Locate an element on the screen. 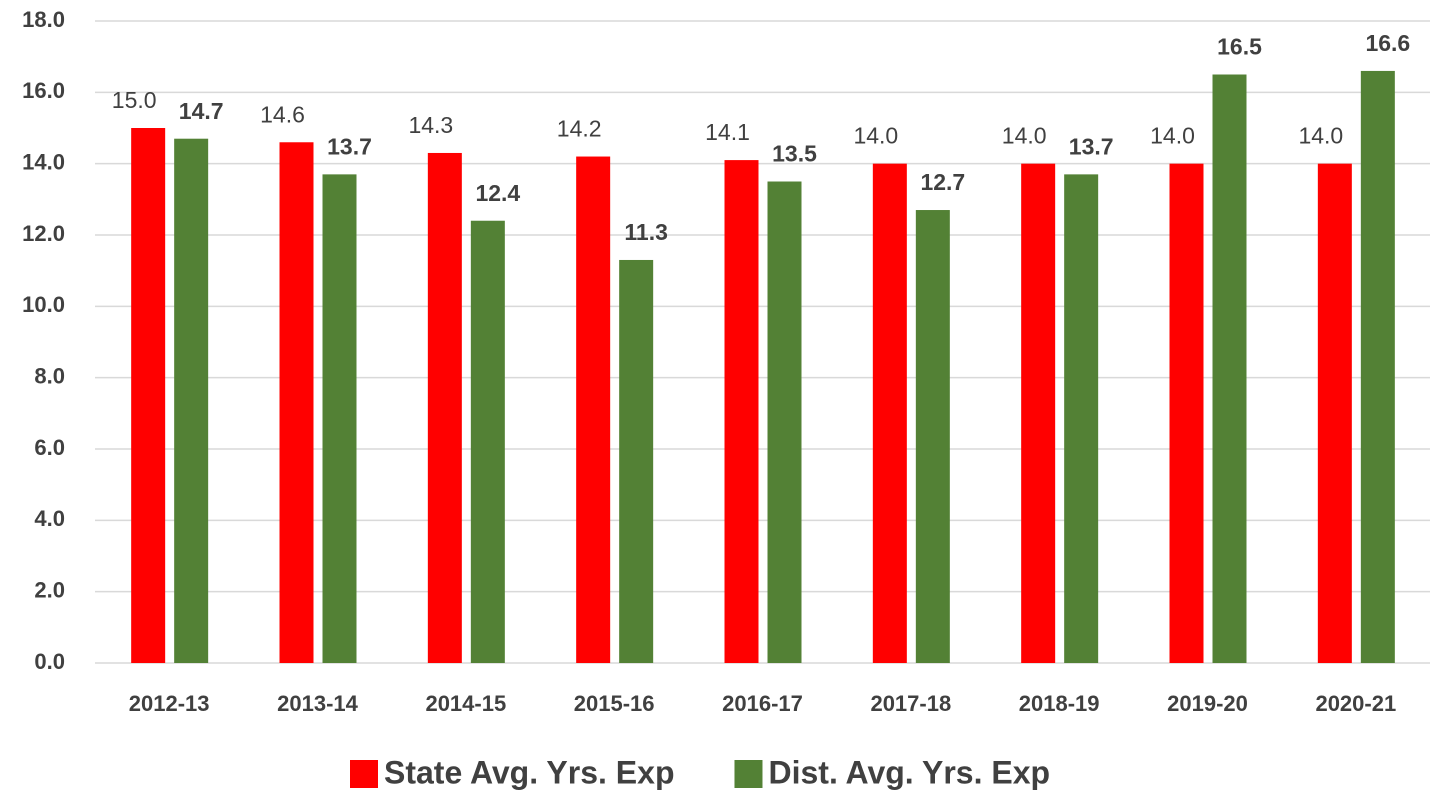 This screenshot has width=1440, height=795. y-tick-label: 0.0 is located at coordinates (49, 661).